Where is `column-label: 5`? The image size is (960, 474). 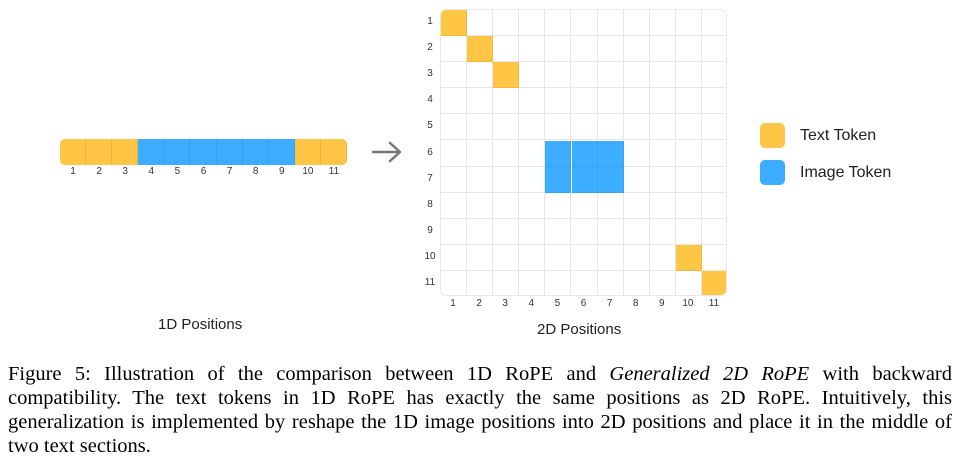 column-label: 5 is located at coordinates (557, 303).